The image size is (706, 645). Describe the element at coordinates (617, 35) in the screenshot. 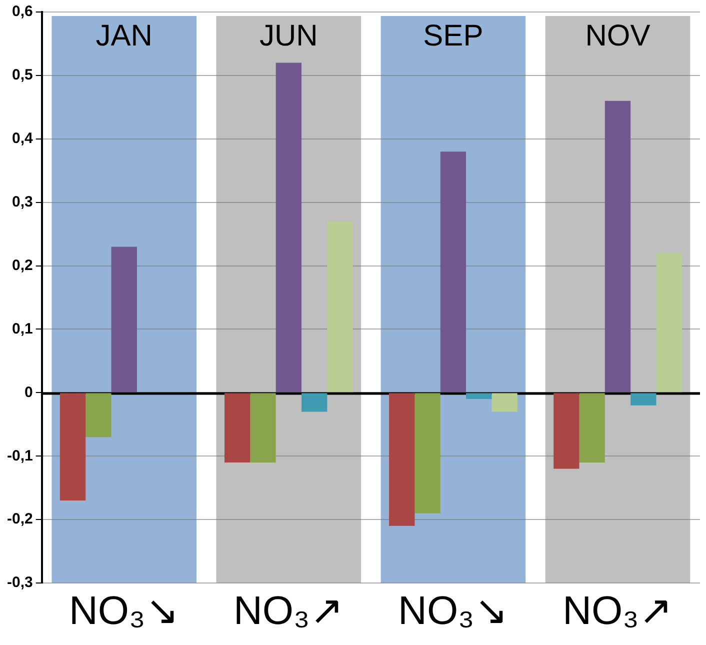

I see `x-tick-label: NOV` at that location.